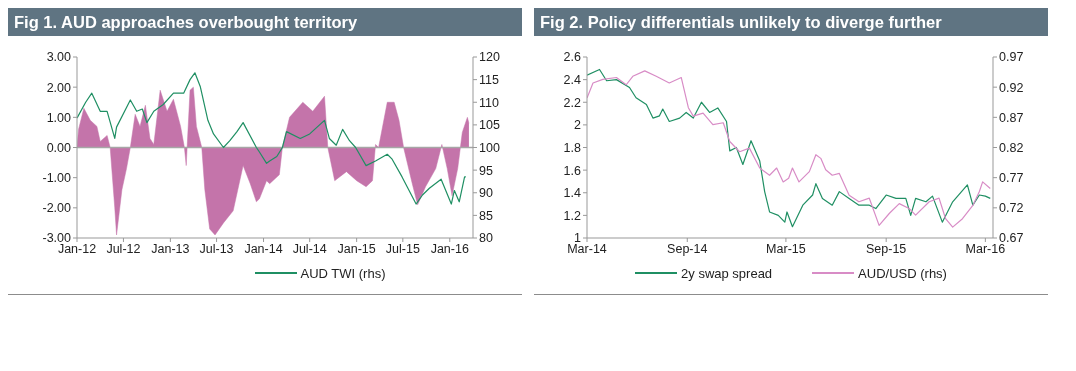 This screenshot has height=371, width=1076. Describe the element at coordinates (489, 80) in the screenshot. I see `y2-tick-label: 115` at that location.